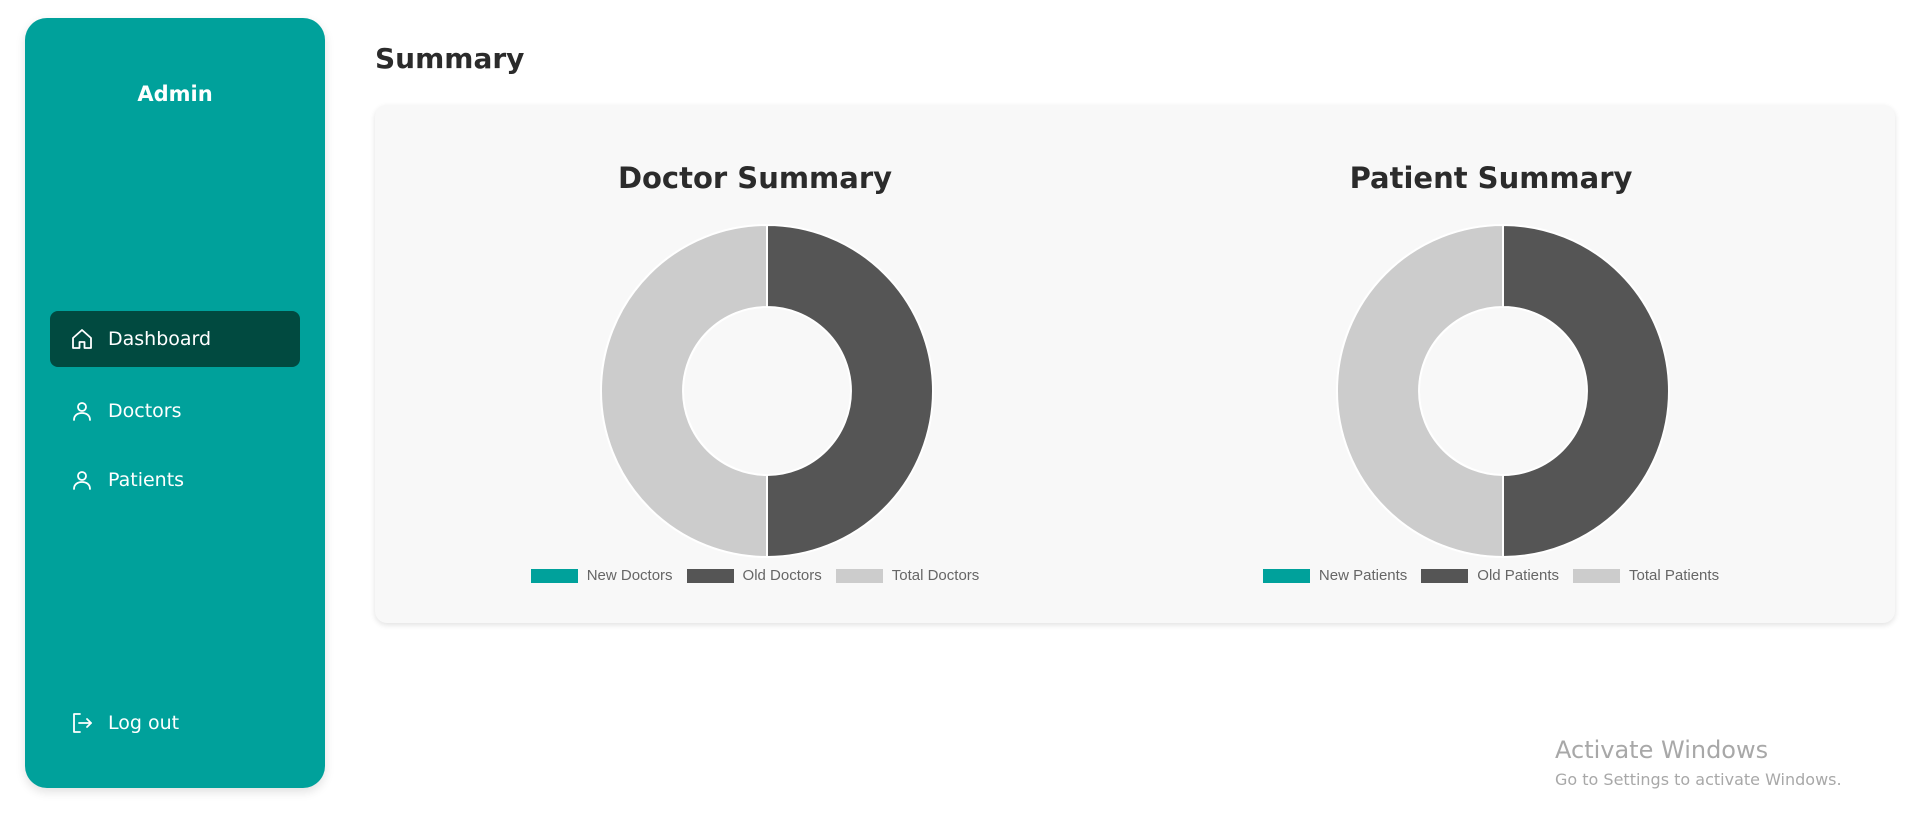  What do you see at coordinates (782, 575) in the screenshot?
I see `legend-label: Old Doctors` at bounding box center [782, 575].